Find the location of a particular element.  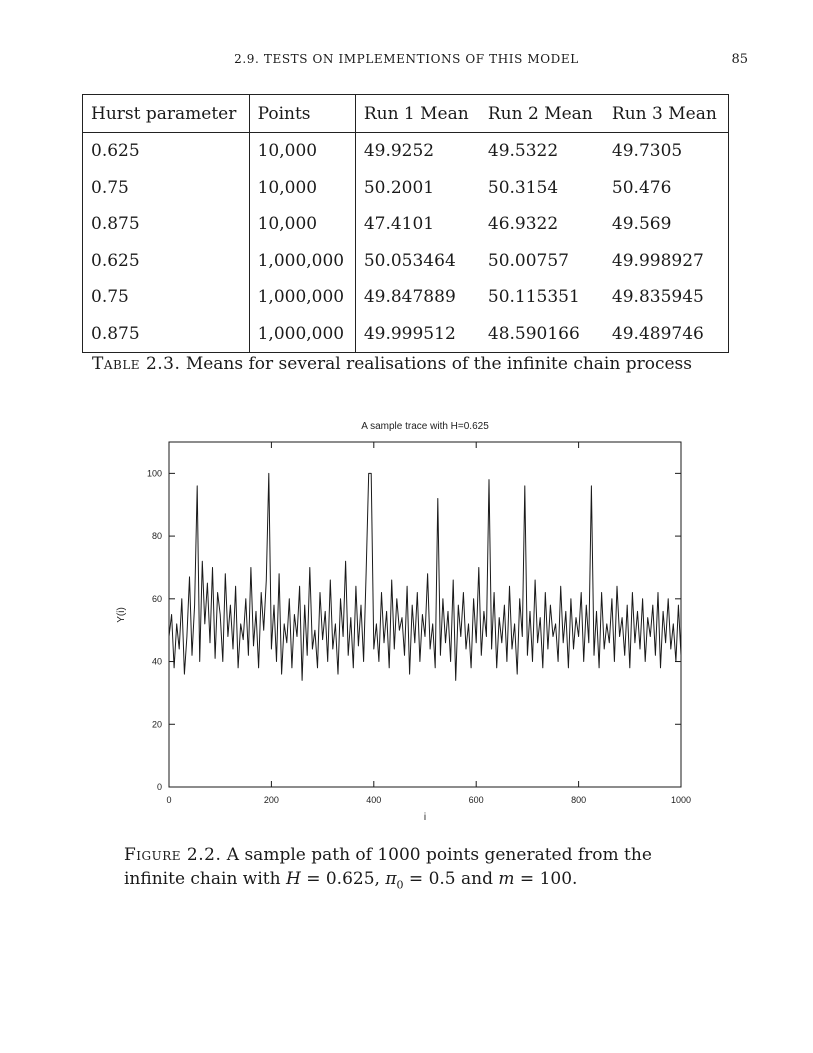

x-tick-label: 400 is located at coordinates (373, 800).